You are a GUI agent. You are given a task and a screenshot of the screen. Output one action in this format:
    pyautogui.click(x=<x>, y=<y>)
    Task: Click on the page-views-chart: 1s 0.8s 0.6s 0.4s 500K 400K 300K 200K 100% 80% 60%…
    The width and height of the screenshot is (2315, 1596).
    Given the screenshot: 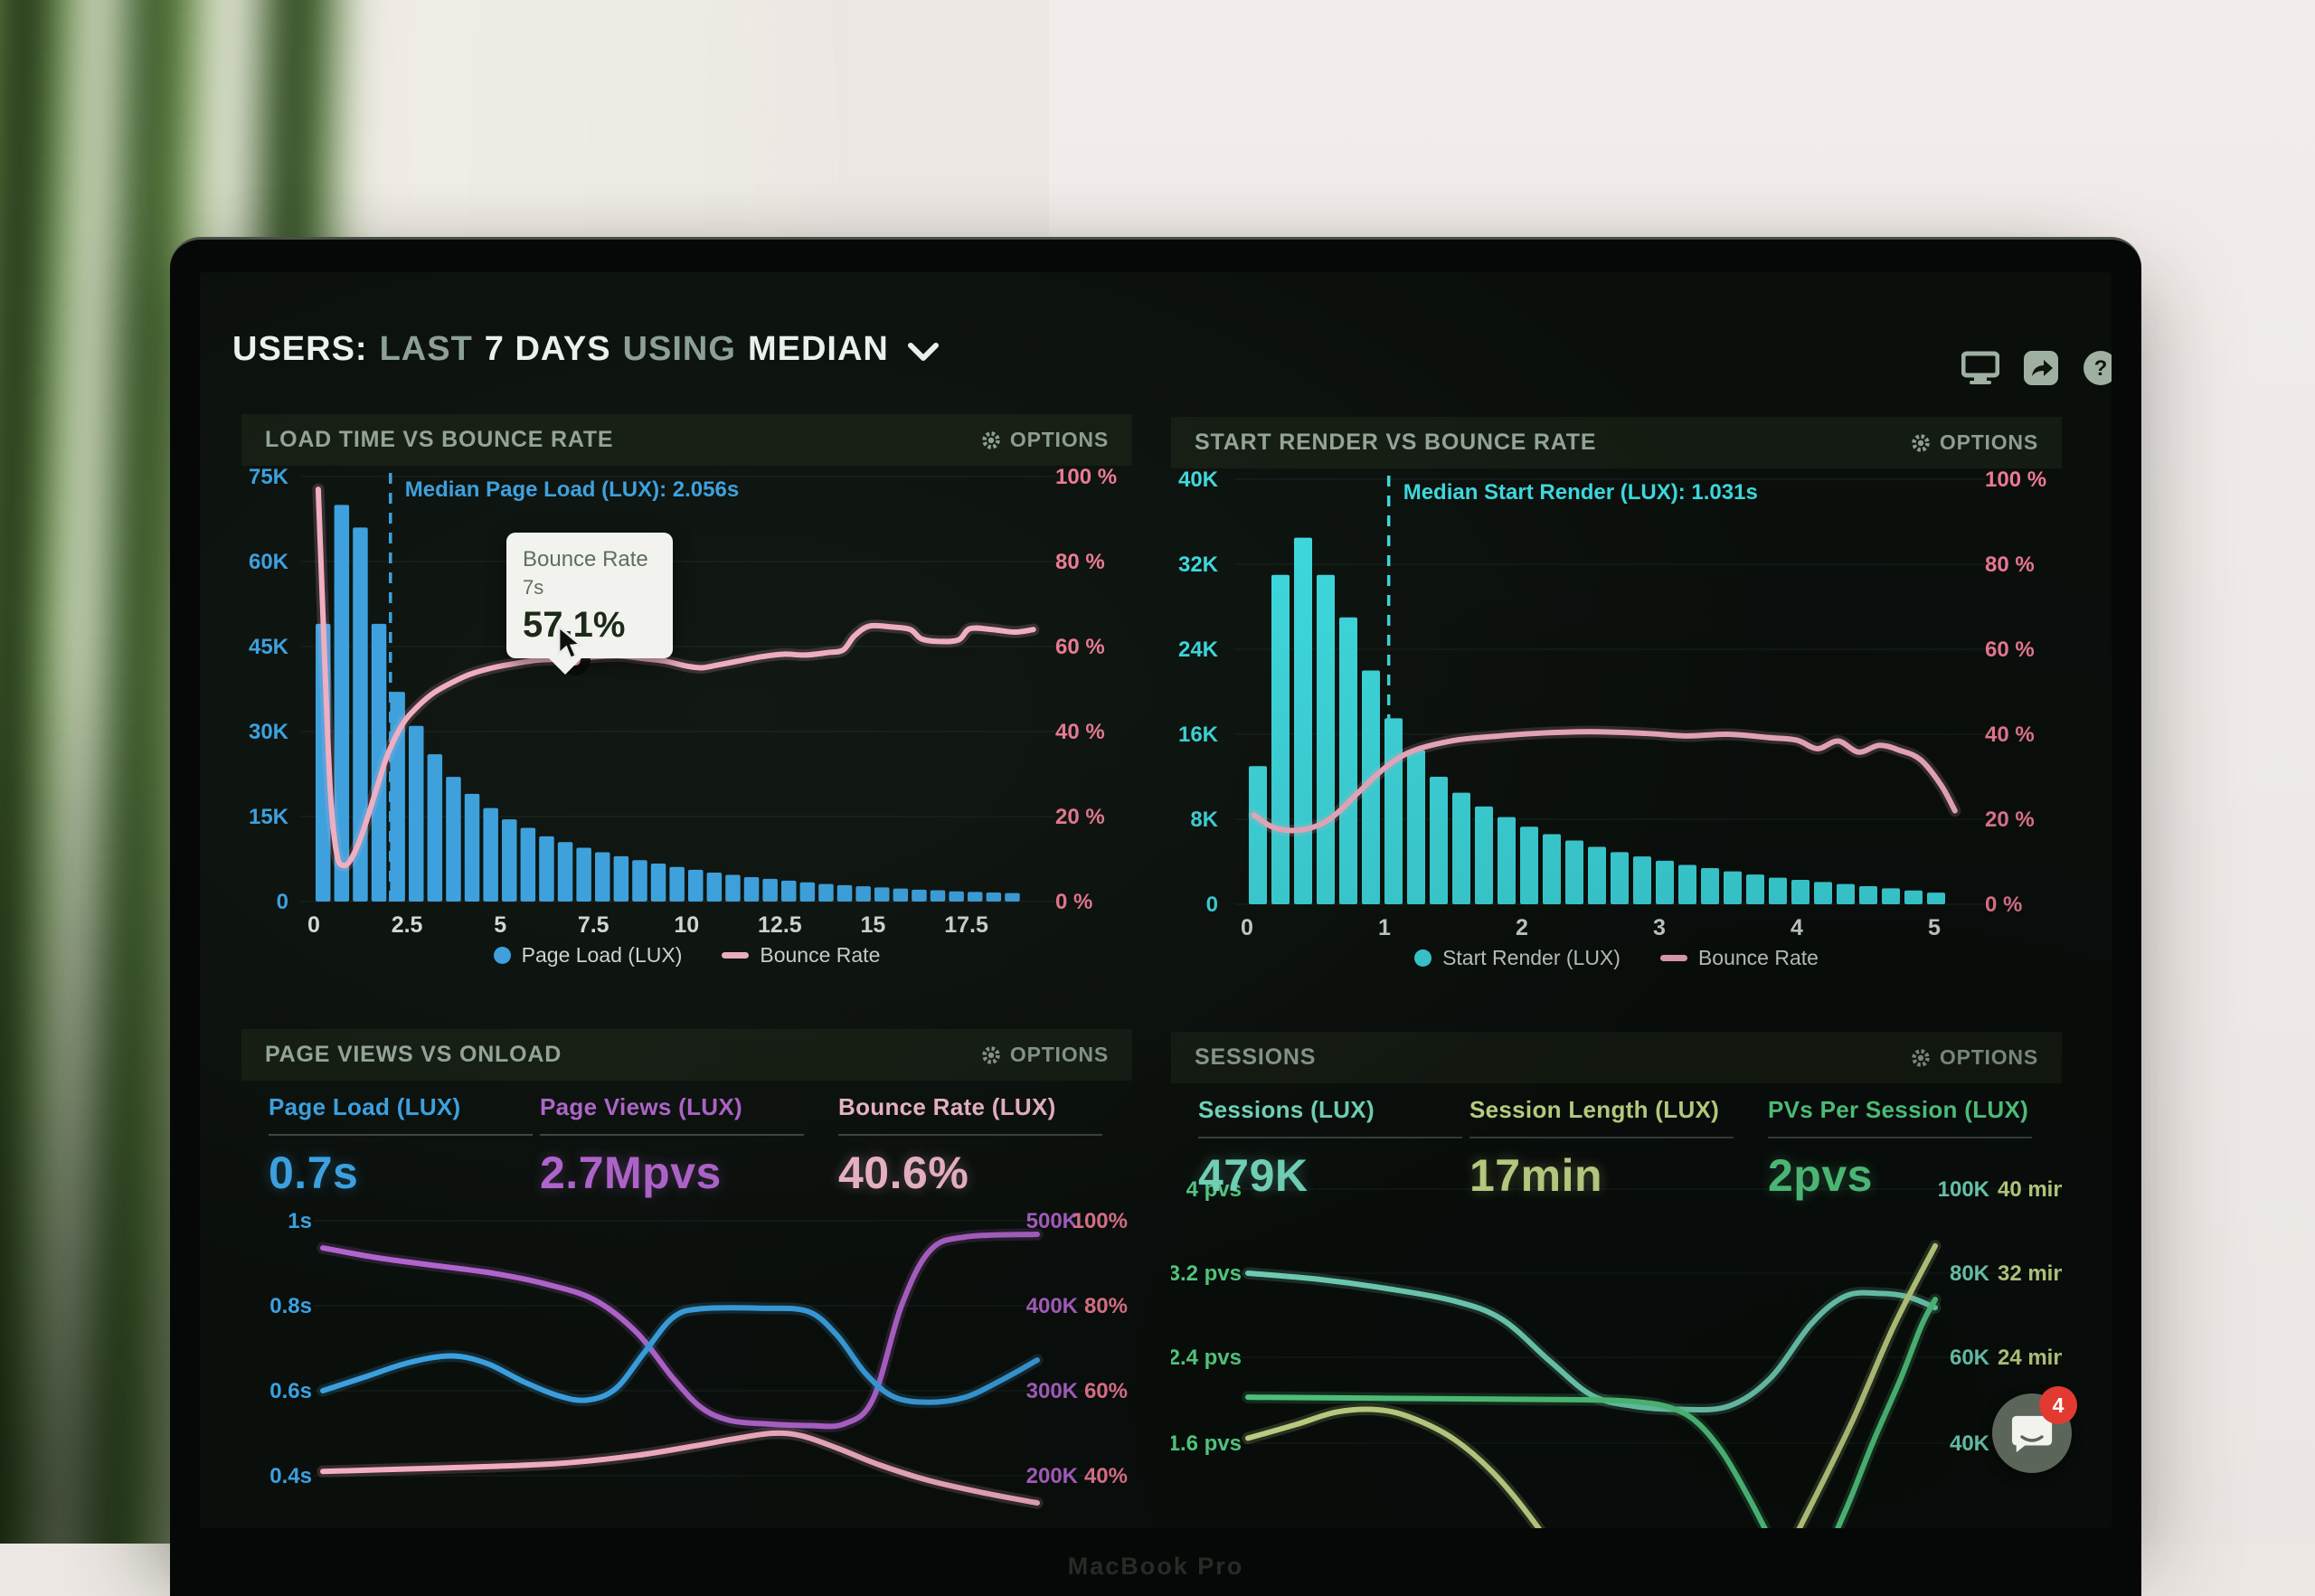 What is the action you would take?
    pyautogui.click(x=686, y=1305)
    